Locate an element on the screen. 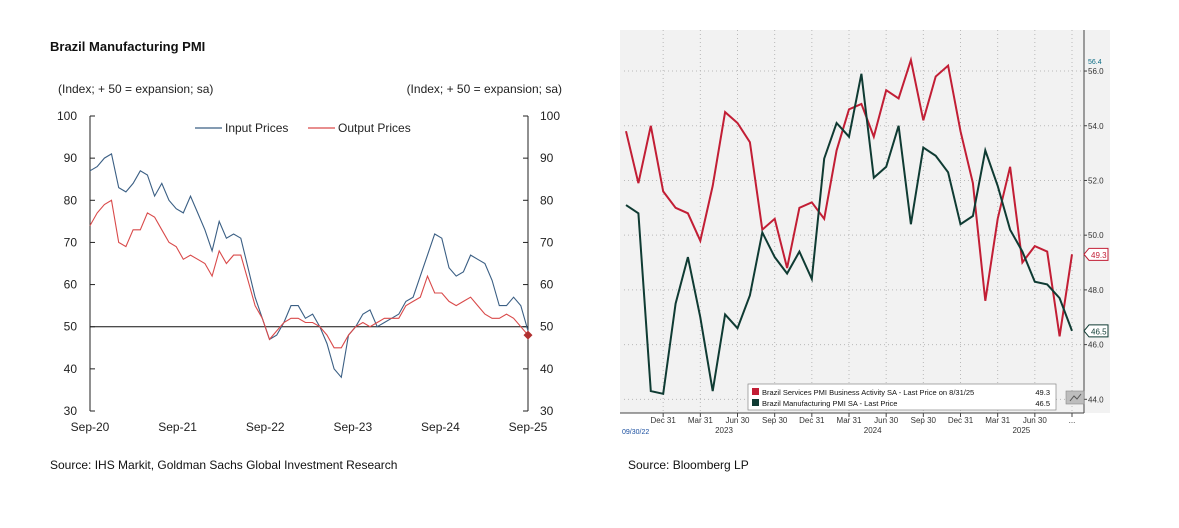 The image size is (1179, 528). right-y-tick-label: 80 is located at coordinates (547, 200).